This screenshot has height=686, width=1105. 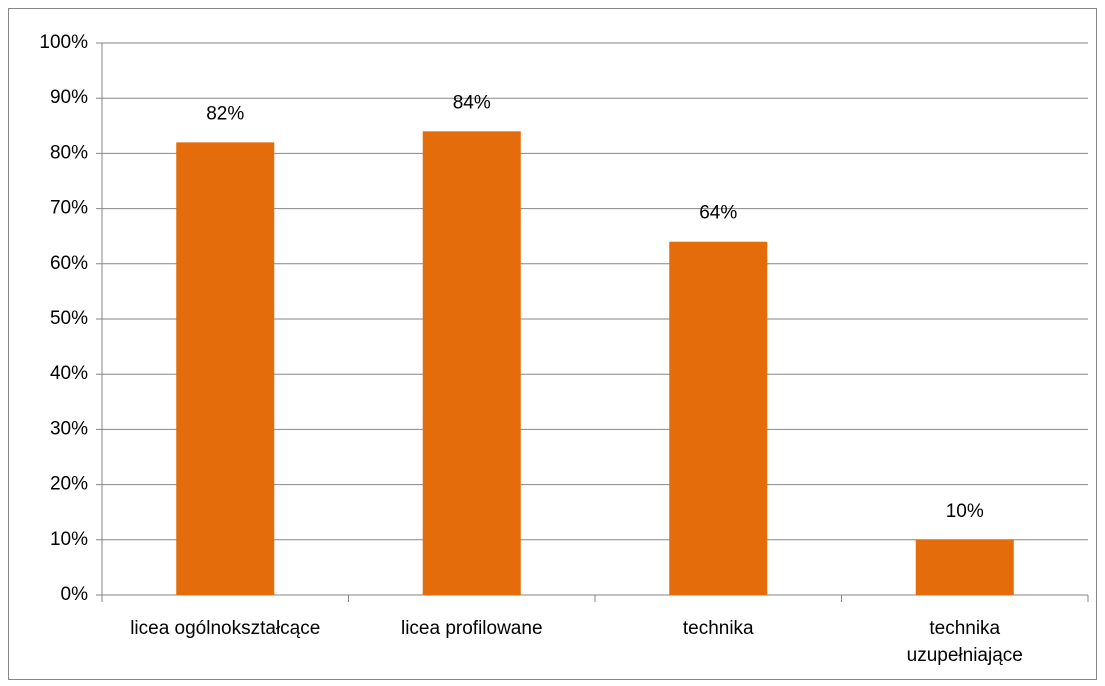 What do you see at coordinates (965, 511) in the screenshot?
I see `data-label: 10%` at bounding box center [965, 511].